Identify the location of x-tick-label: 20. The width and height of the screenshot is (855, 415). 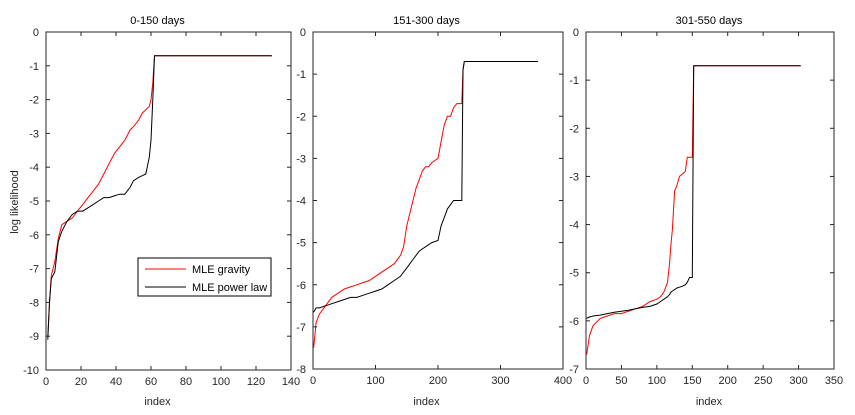
(81, 382).